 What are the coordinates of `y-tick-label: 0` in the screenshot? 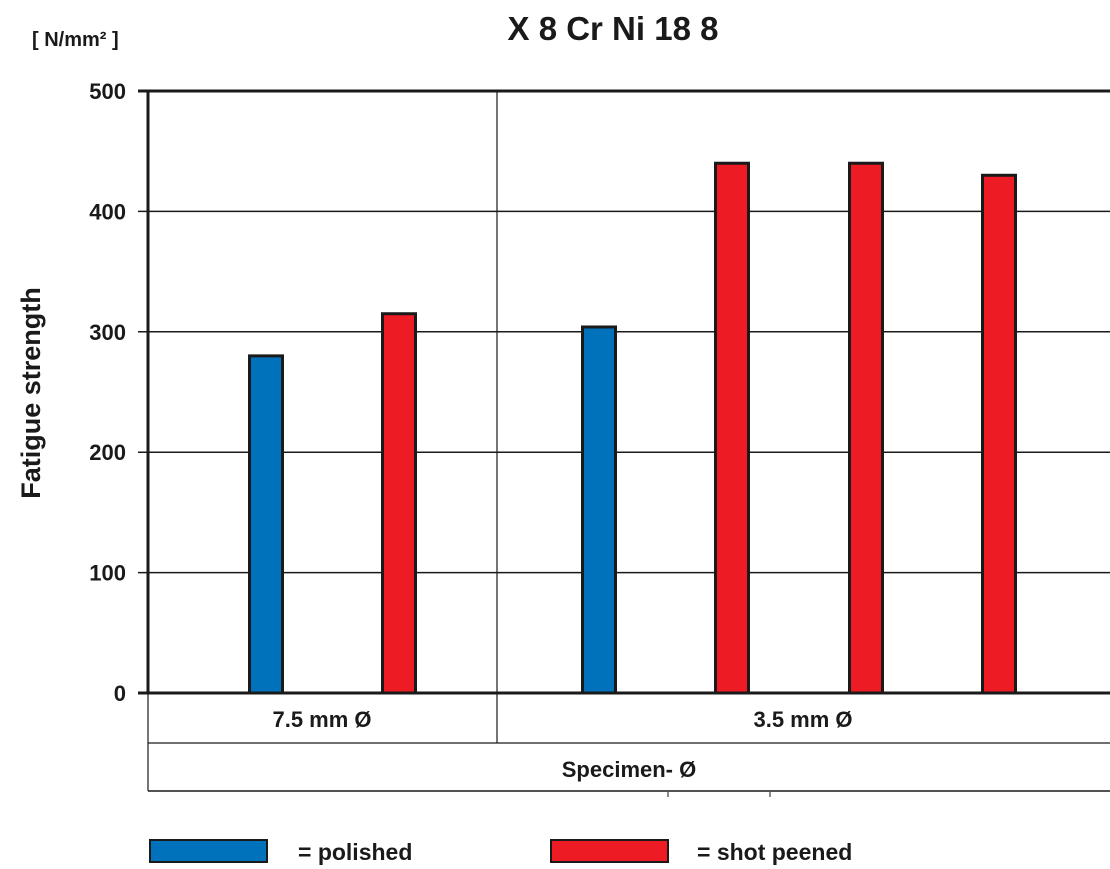 It's located at (120, 693).